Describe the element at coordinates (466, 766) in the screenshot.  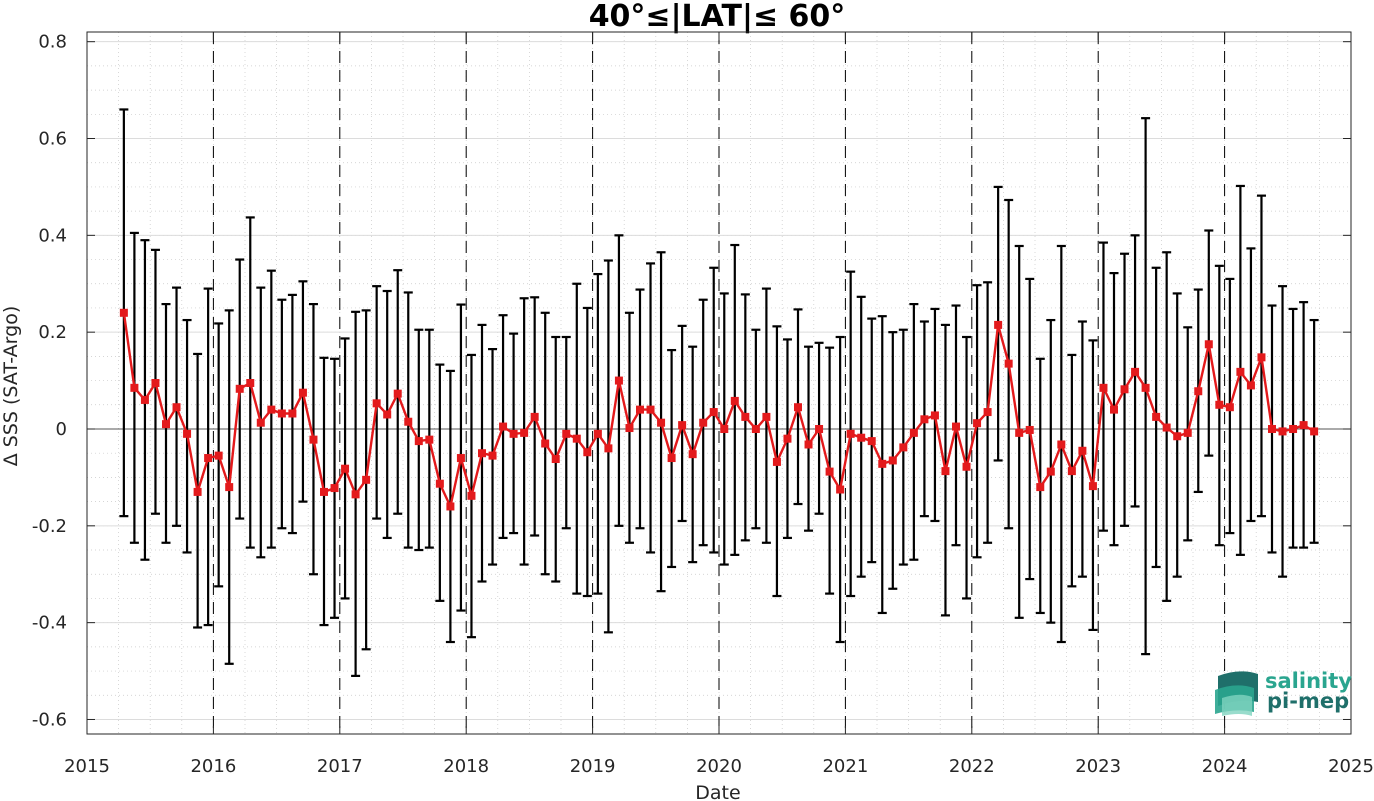
I see `x-tick-label: 2018` at that location.